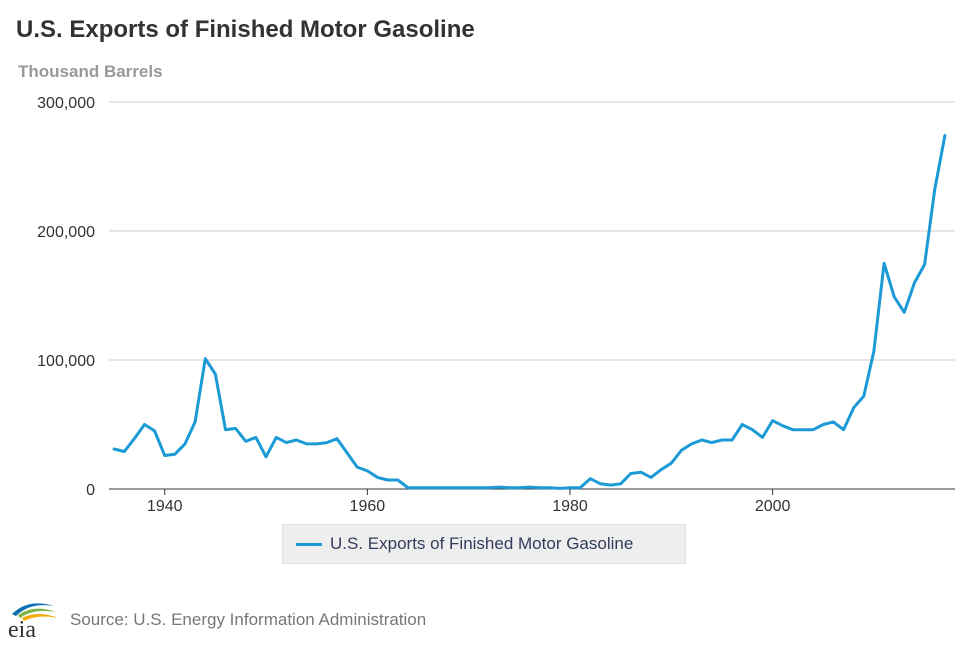 The height and width of the screenshot is (647, 970). What do you see at coordinates (66, 232) in the screenshot?
I see `y-tick-label: 200,000` at bounding box center [66, 232].